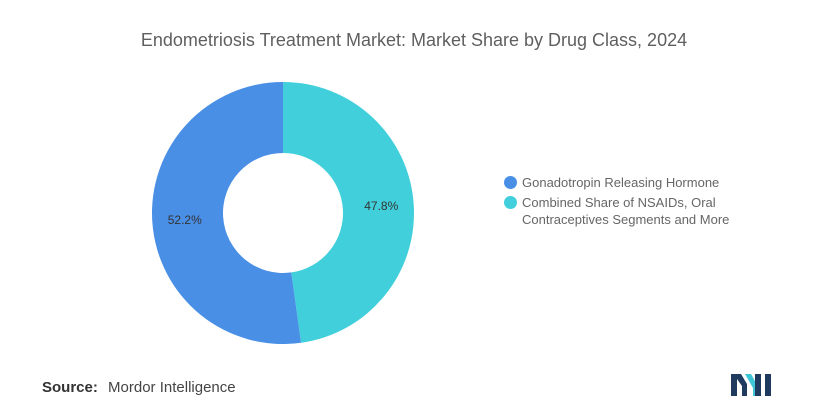  I want to click on legend-label-gnrh: Gonadotropin Releasing Hormone, so click(621, 182).